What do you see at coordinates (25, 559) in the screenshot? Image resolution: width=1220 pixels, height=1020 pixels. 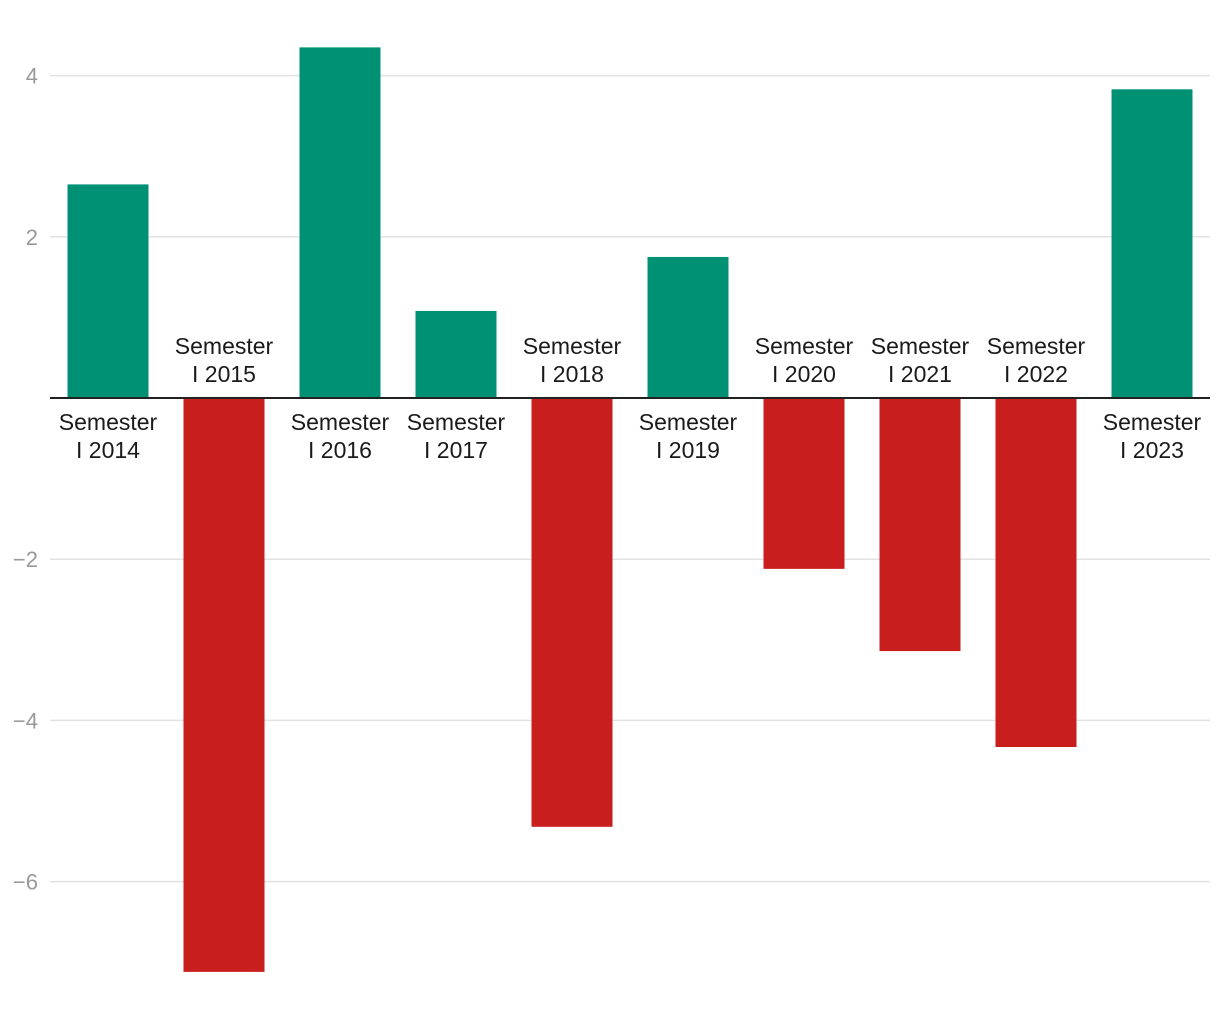 I see `y-tick-label: −2` at bounding box center [25, 559].